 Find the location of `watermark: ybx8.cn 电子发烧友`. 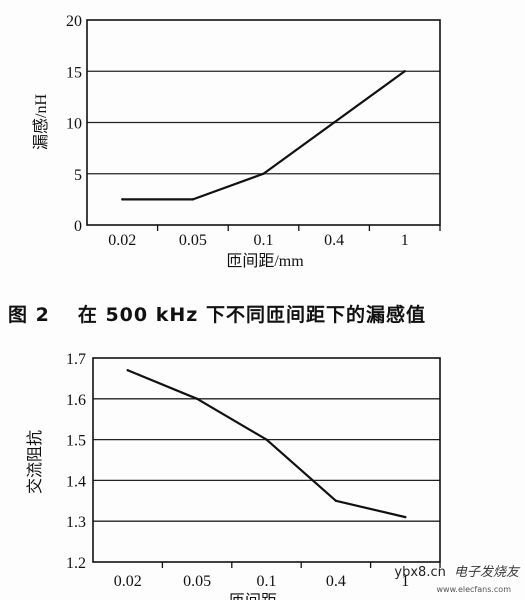

watermark: ybx8.cn 电子发烧友 is located at coordinates (456, 570).